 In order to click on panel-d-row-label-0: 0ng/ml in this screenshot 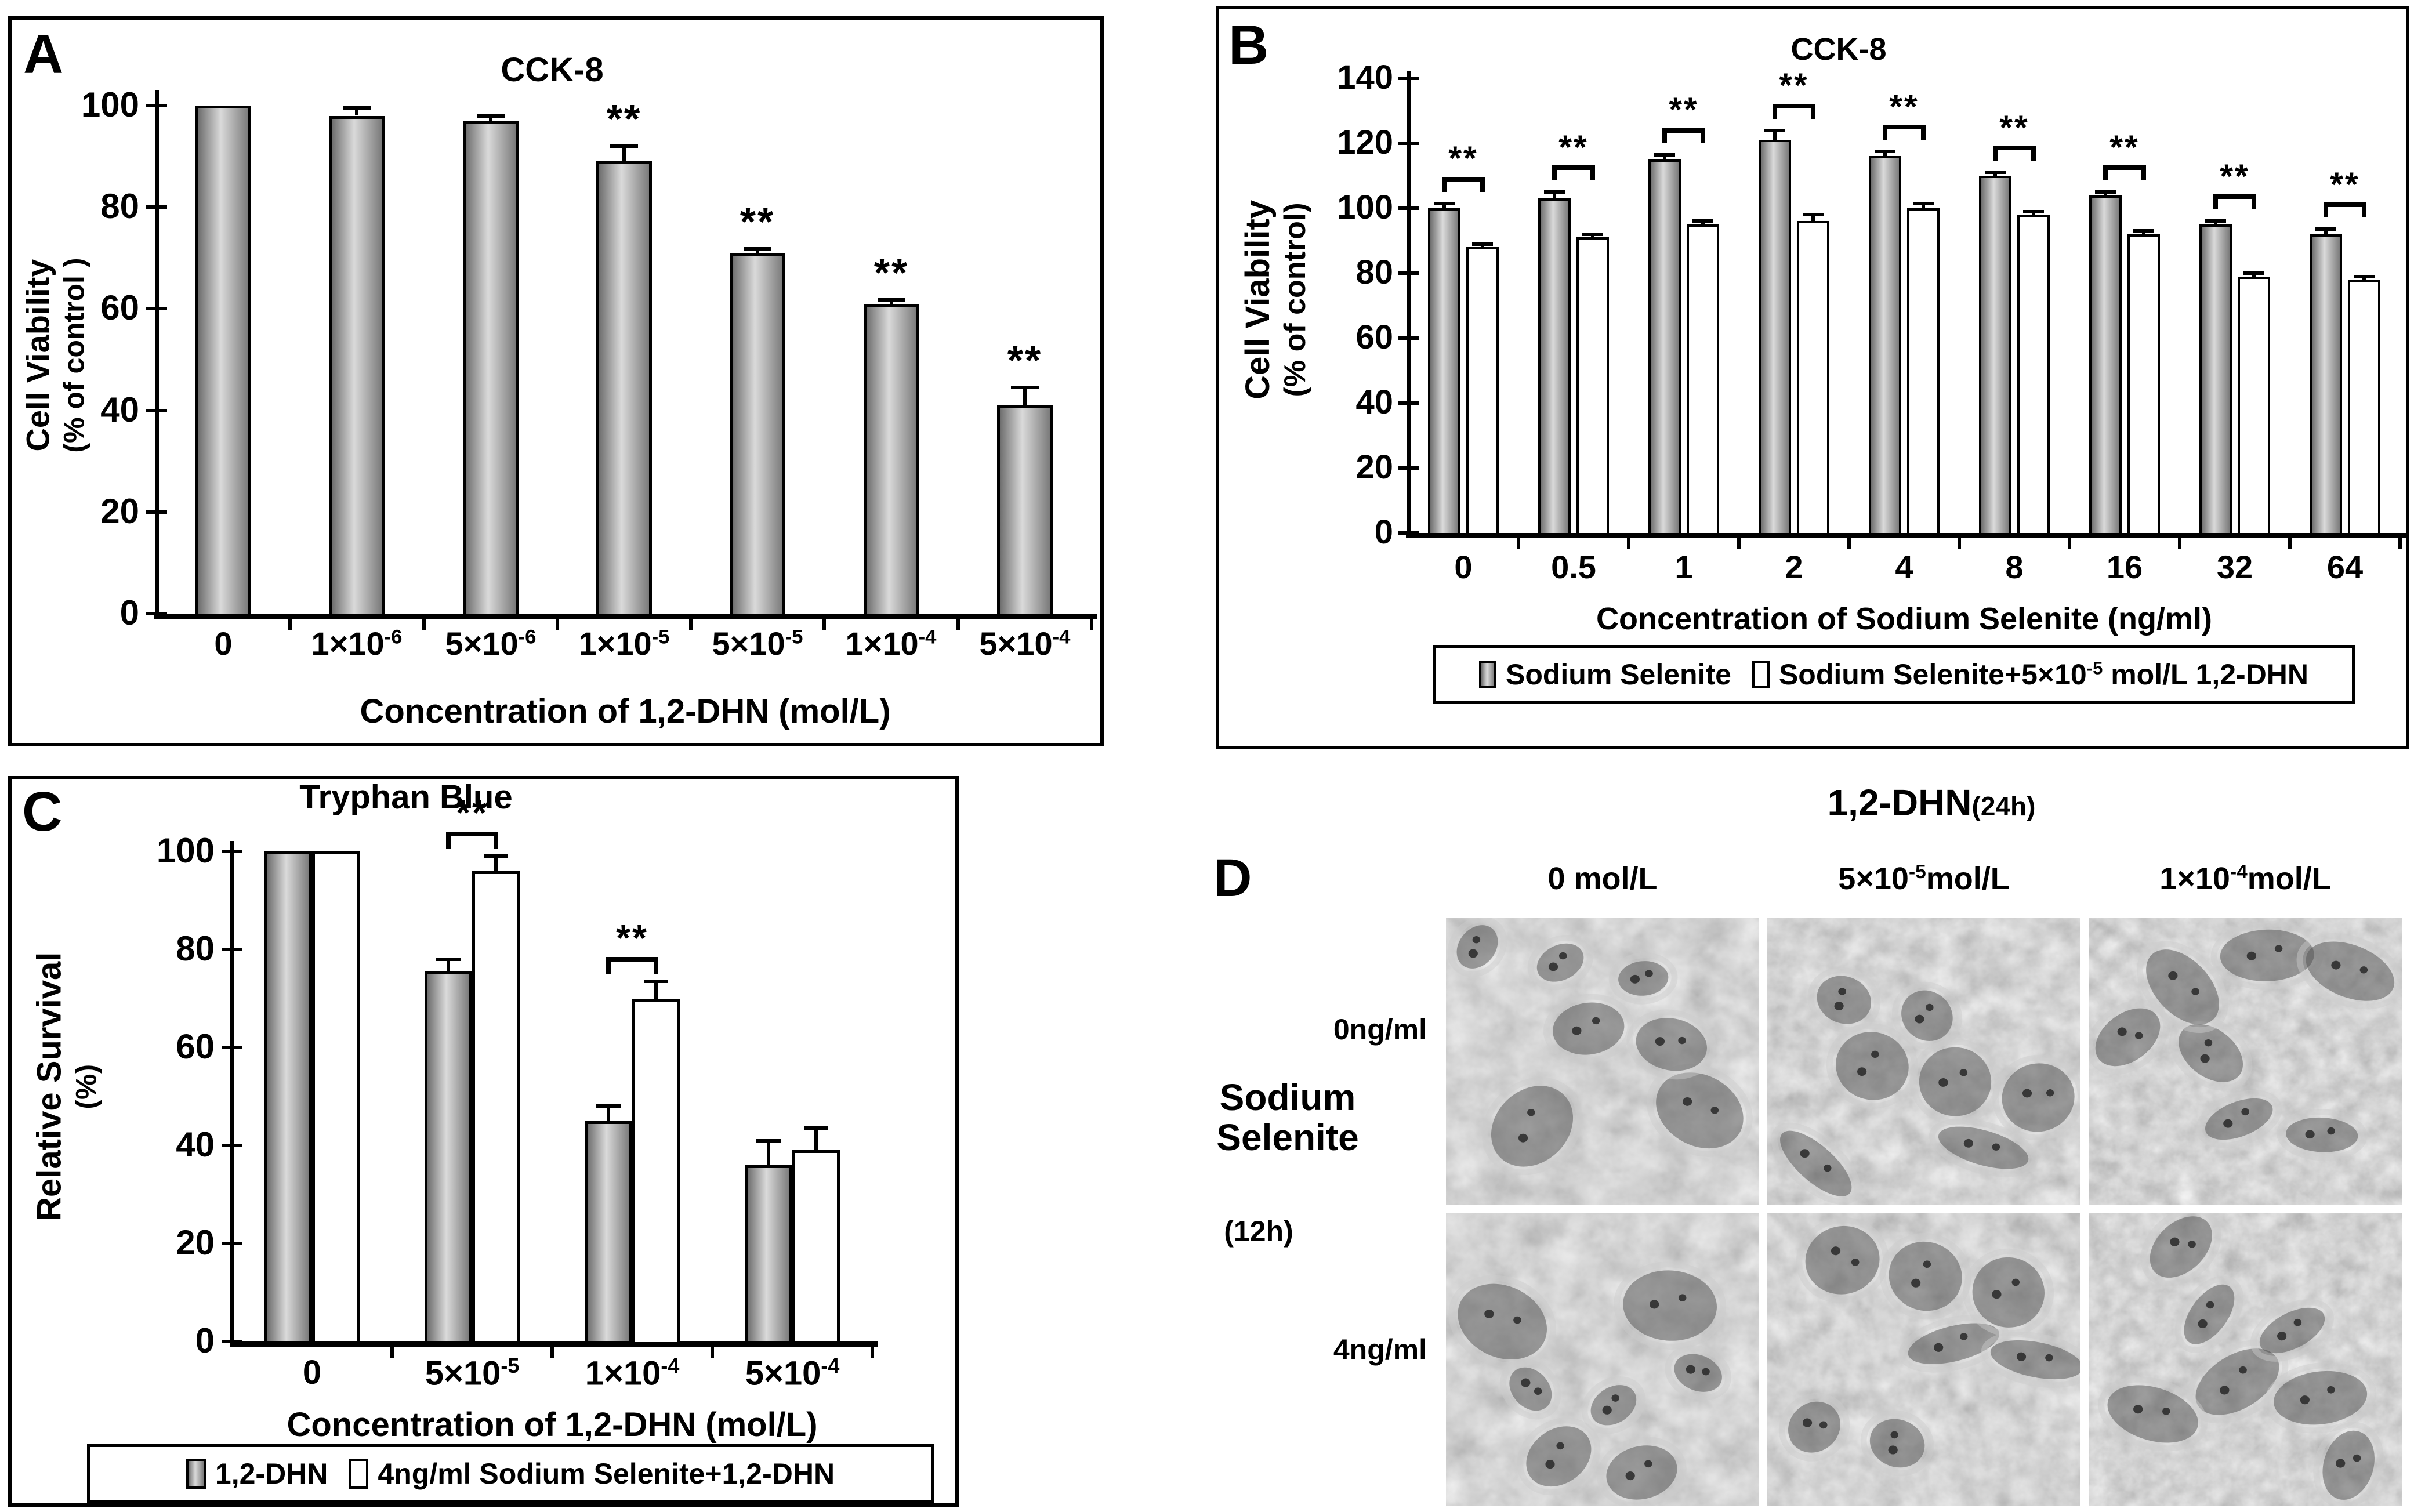, I will do `click(1380, 1029)`.